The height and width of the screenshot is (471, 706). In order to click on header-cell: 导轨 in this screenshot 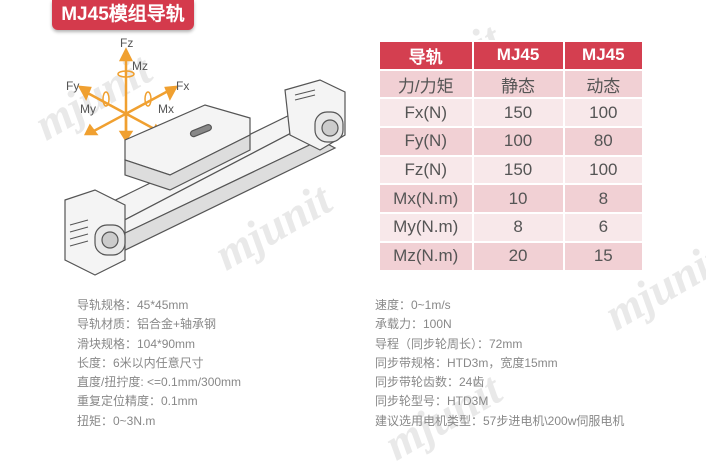, I will do `click(426, 55)`.